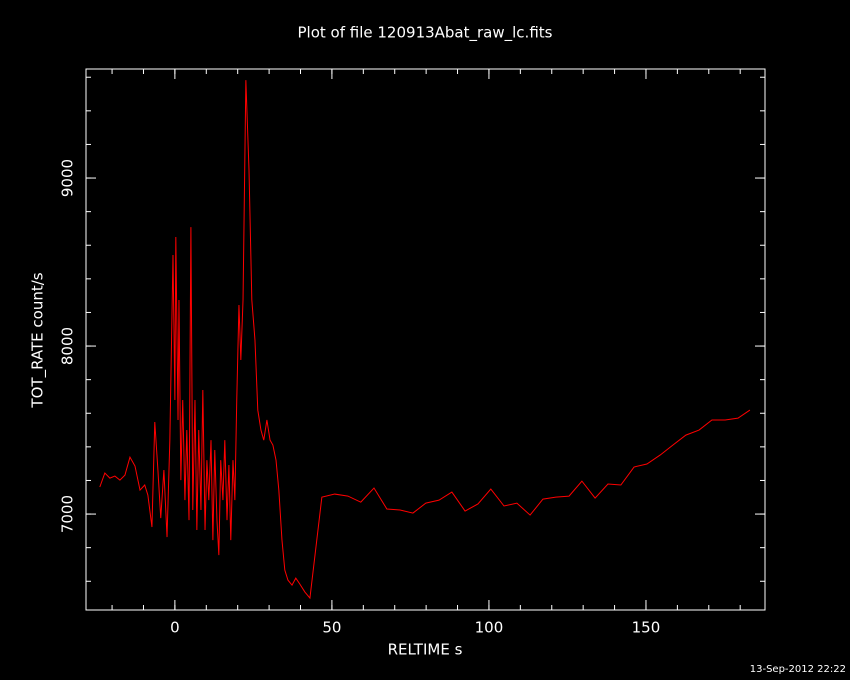 This screenshot has width=850, height=680. Describe the element at coordinates (68, 514) in the screenshot. I see `y-tick-label: 7000` at that location.